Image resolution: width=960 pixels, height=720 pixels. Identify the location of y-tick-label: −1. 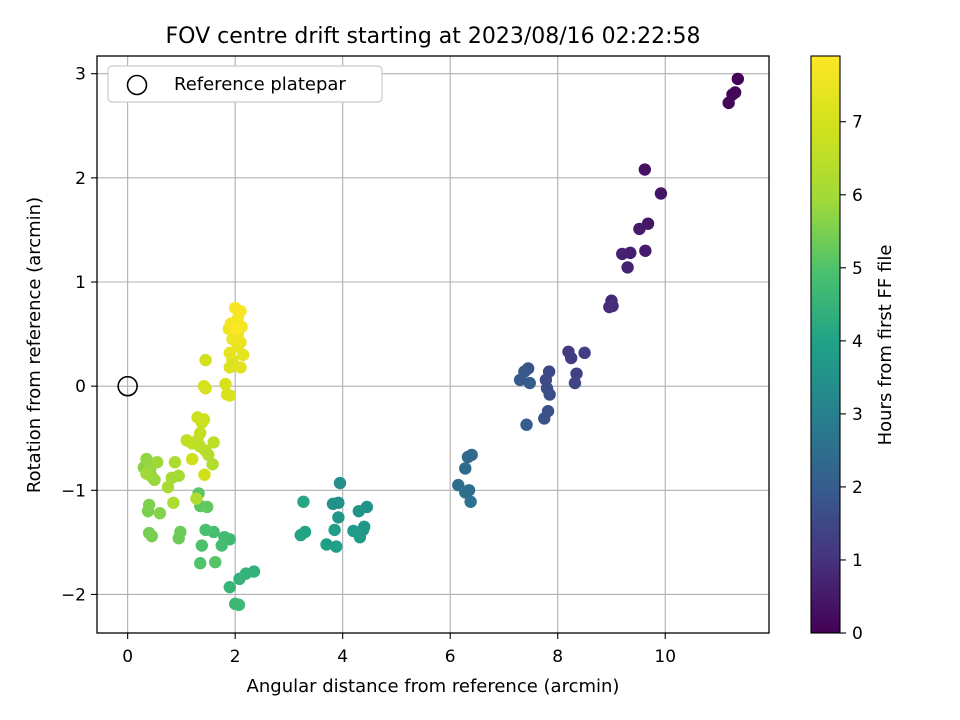
(73, 491).